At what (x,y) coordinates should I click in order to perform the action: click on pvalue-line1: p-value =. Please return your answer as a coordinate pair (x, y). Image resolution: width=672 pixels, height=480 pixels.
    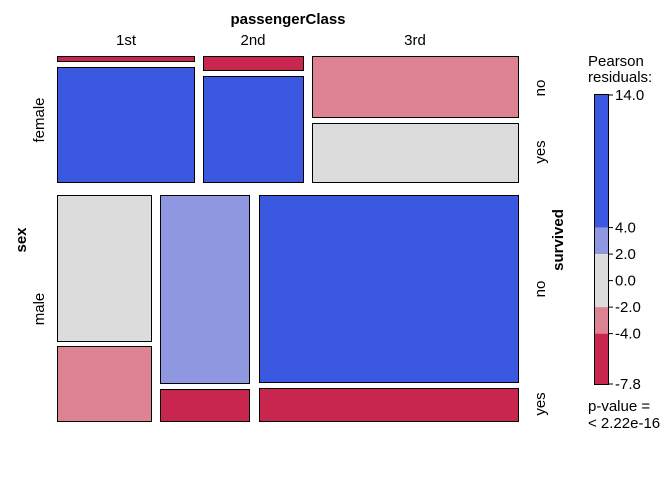
    Looking at the image, I should click on (619, 406).